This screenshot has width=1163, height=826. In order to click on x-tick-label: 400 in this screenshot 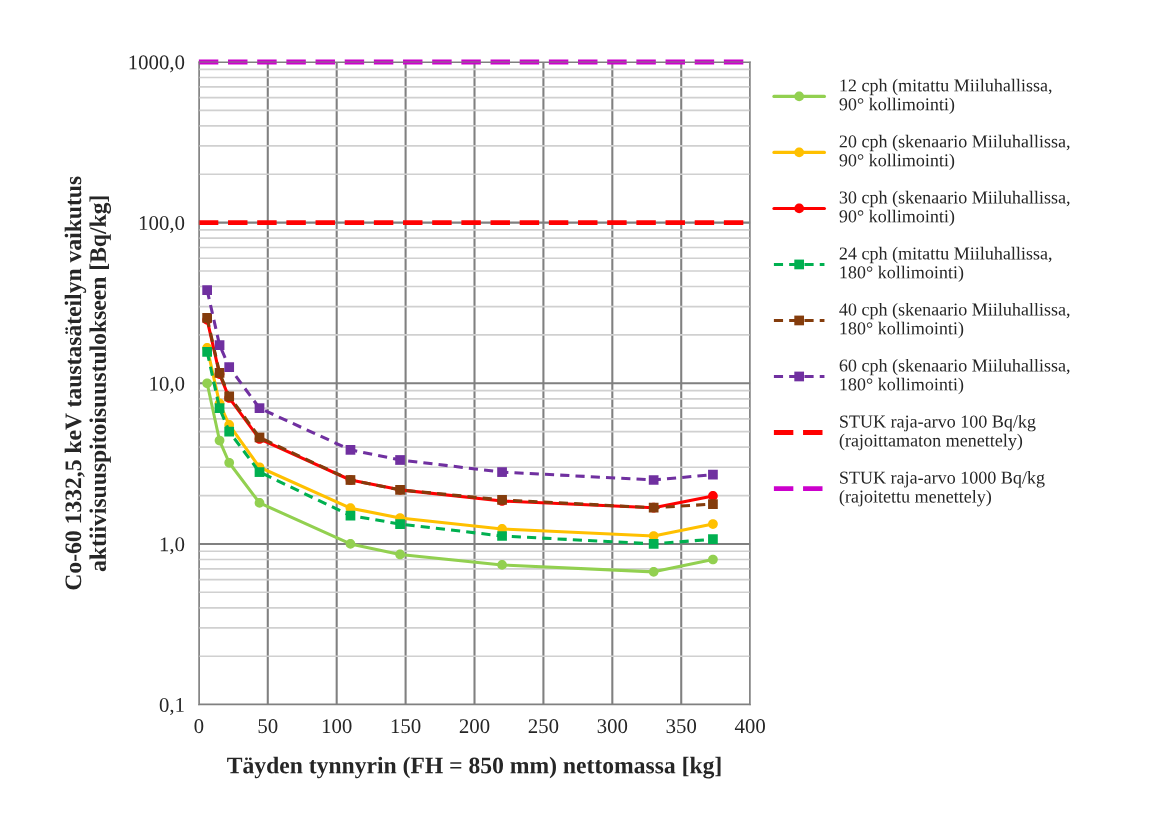, I will do `click(749, 726)`.